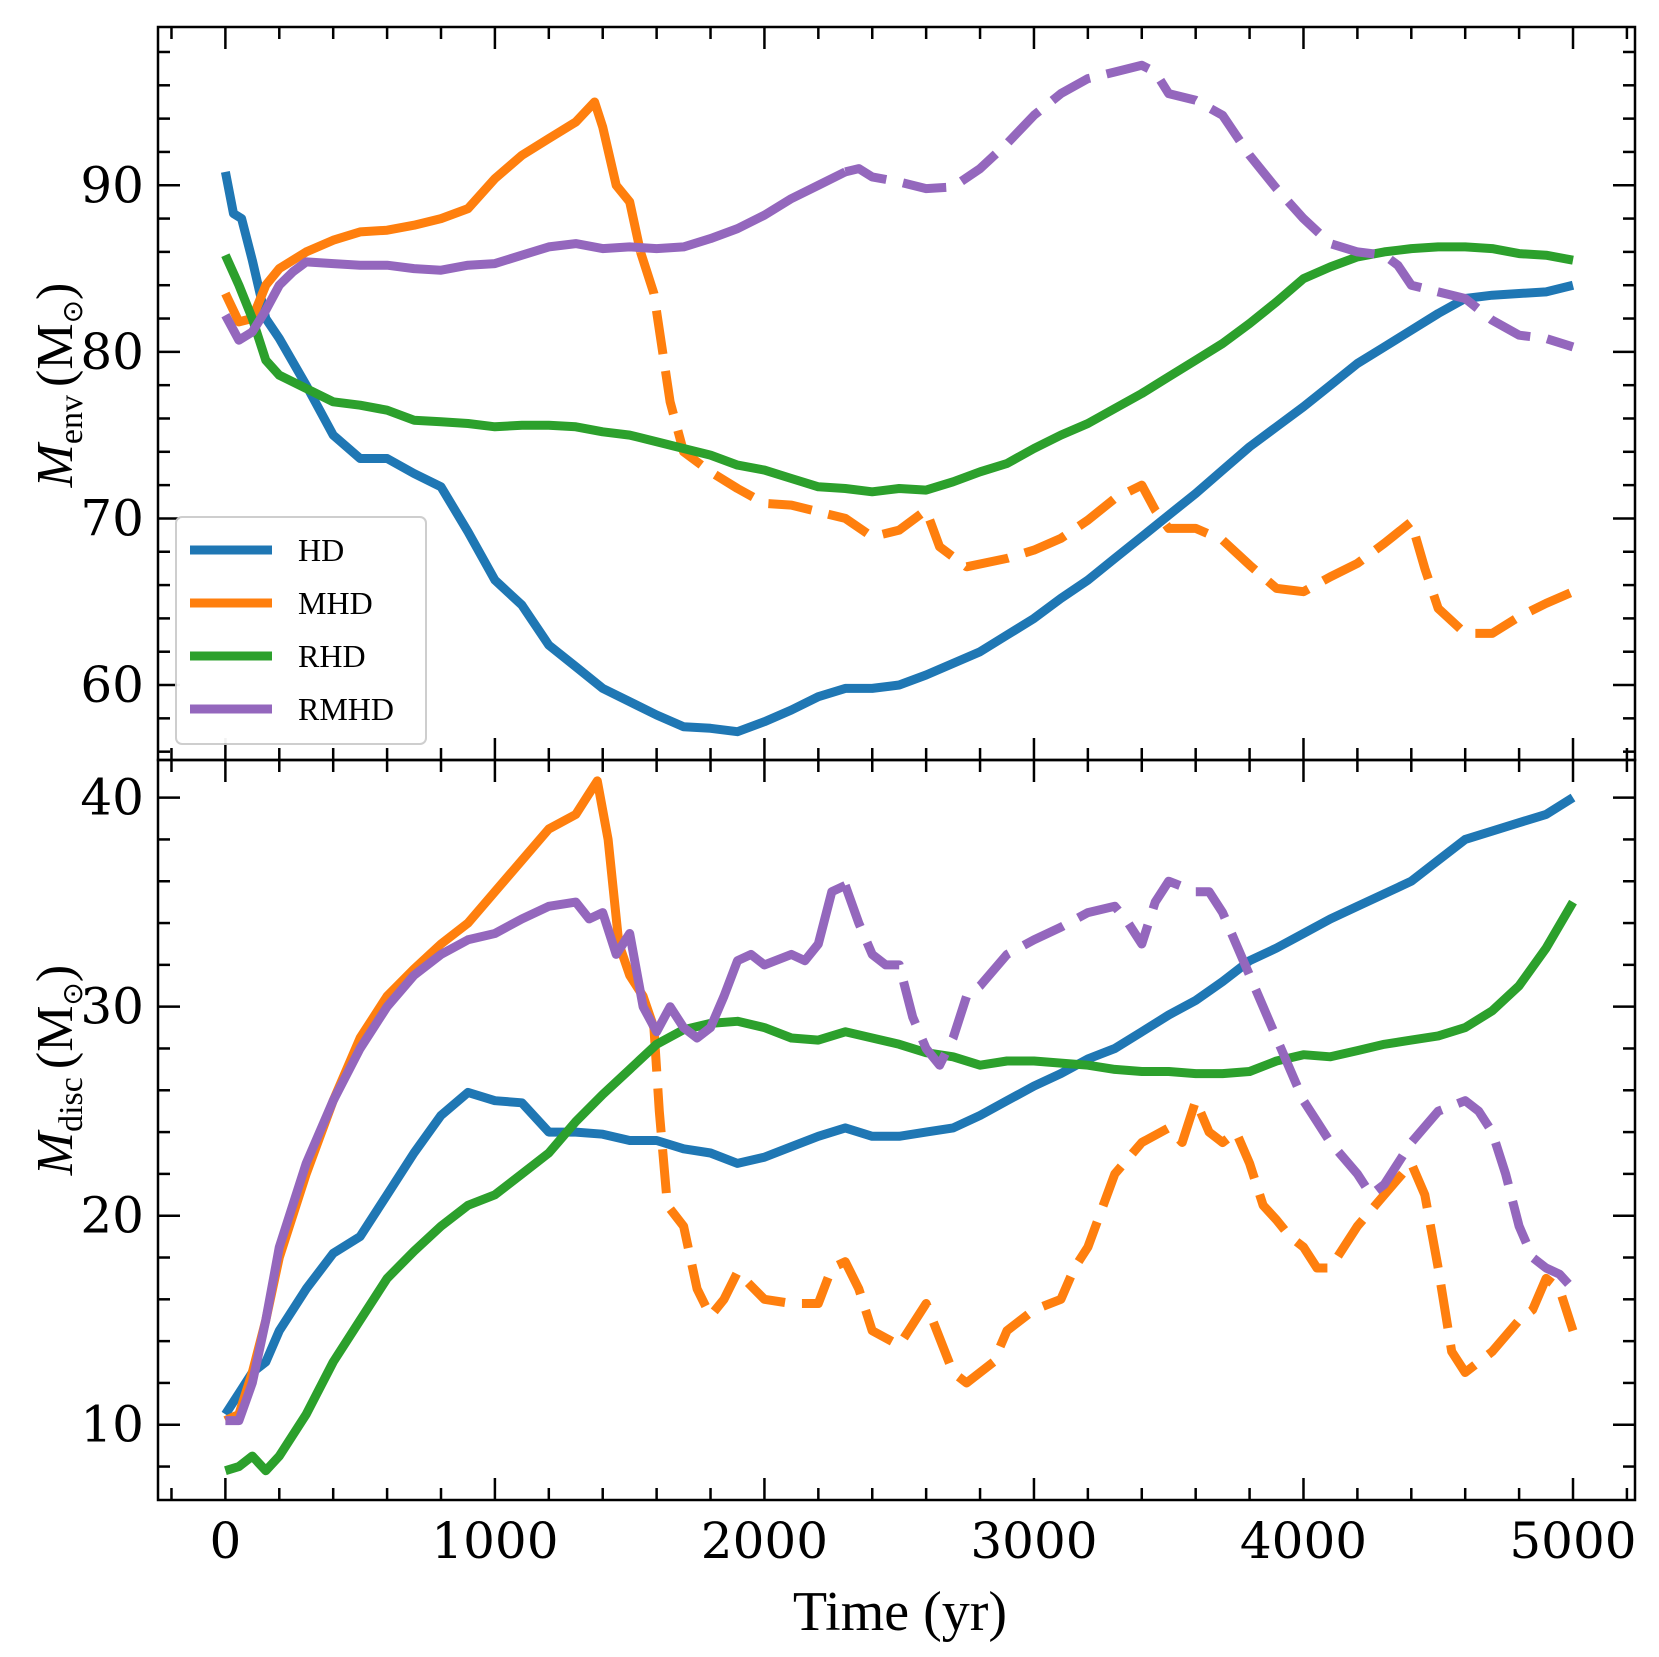  Describe the element at coordinates (72, 311) in the screenshot. I see `env-mass-ylabel-sun-symbol: ⊙` at that location.